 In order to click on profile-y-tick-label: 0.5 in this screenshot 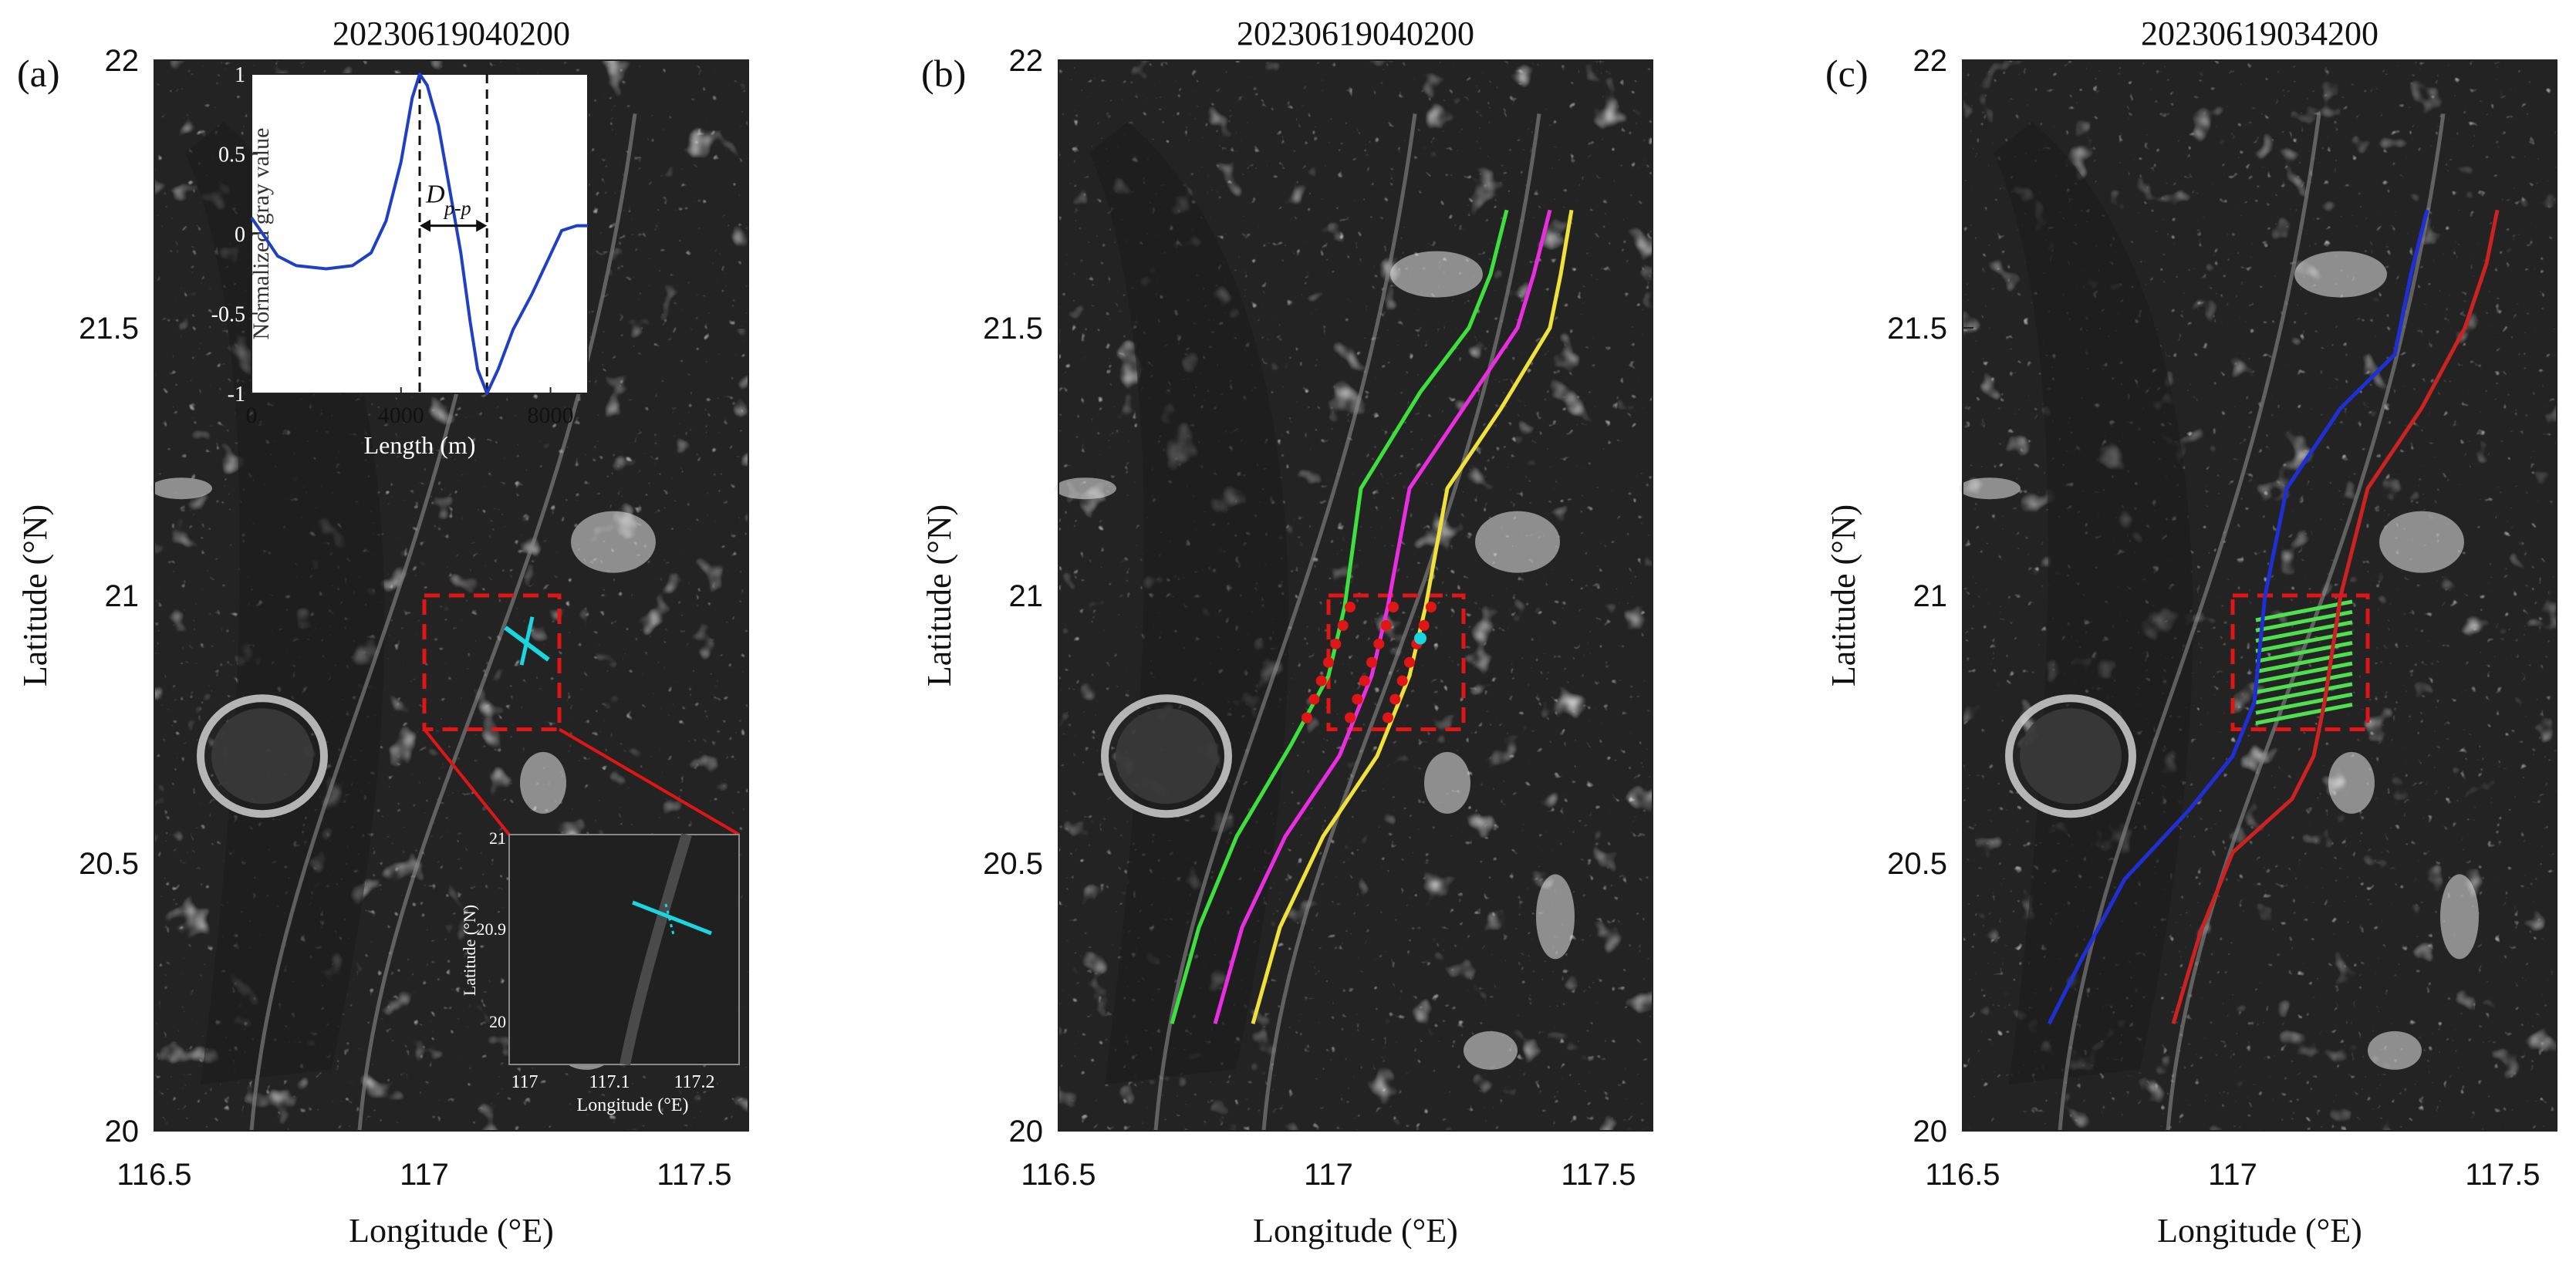, I will do `click(231, 155)`.